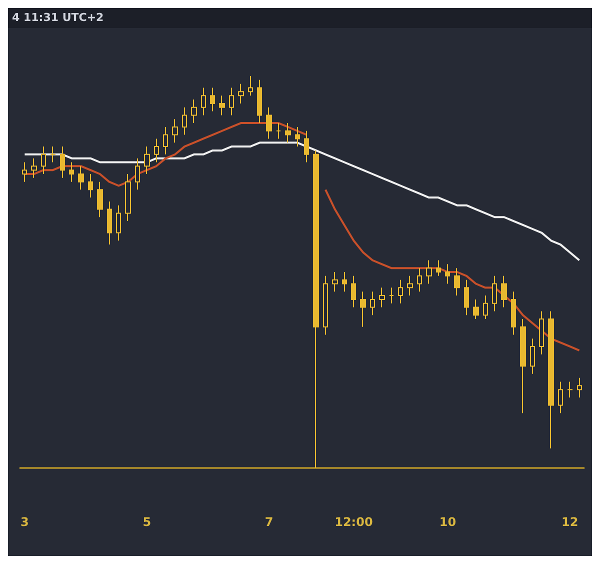  I want to click on x-tick-label: 7, so click(269, 522).